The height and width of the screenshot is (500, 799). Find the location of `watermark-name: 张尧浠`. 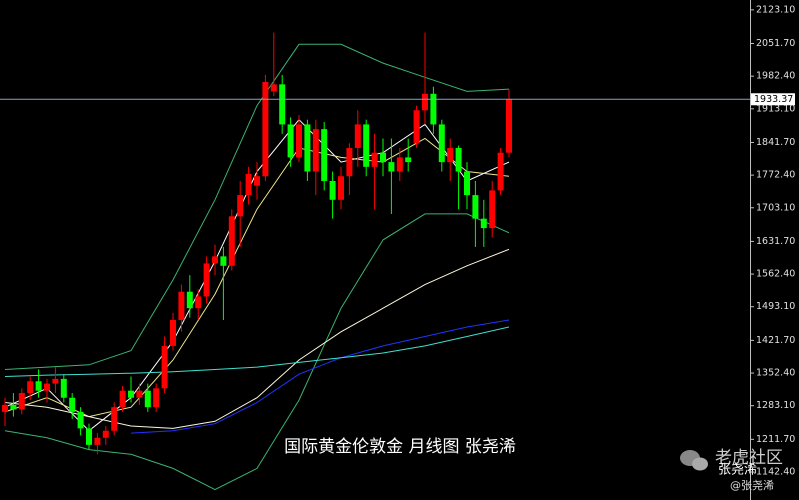

watermark-name: 张尧浠 is located at coordinates (737, 470).